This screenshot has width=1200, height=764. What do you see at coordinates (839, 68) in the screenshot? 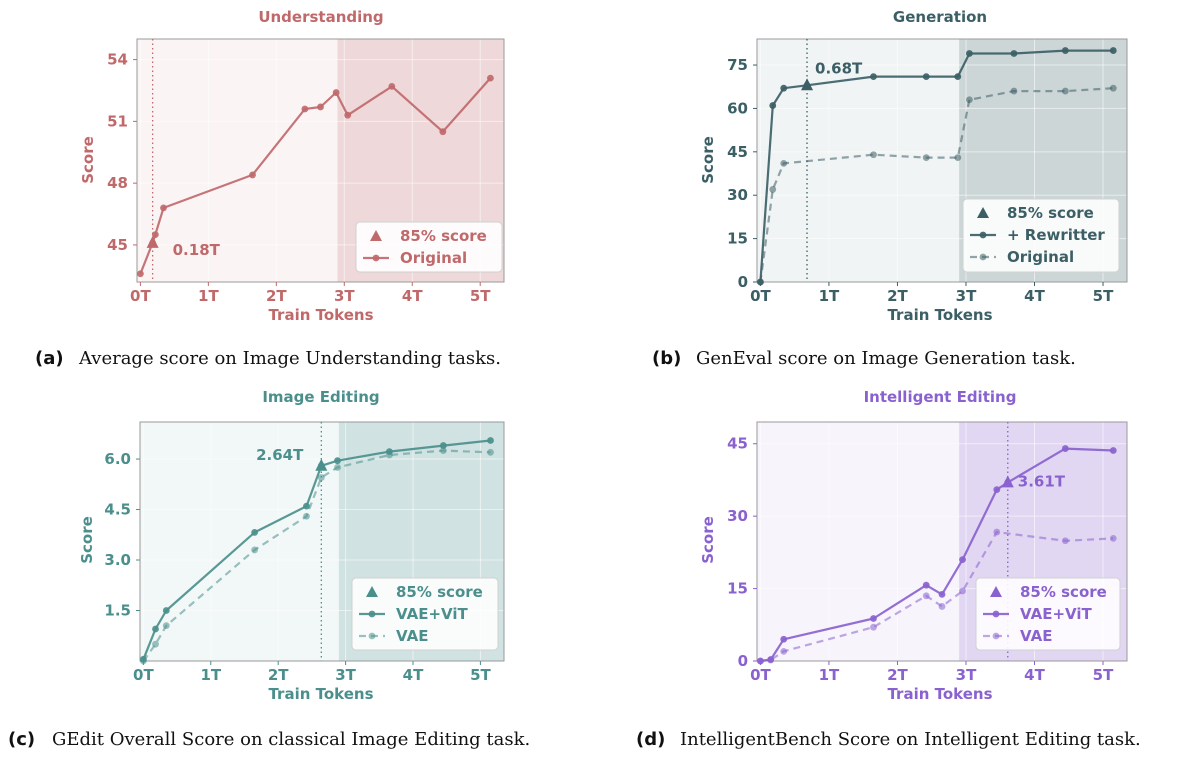
I see `threshold-annotation: 0.68T` at bounding box center [839, 68].